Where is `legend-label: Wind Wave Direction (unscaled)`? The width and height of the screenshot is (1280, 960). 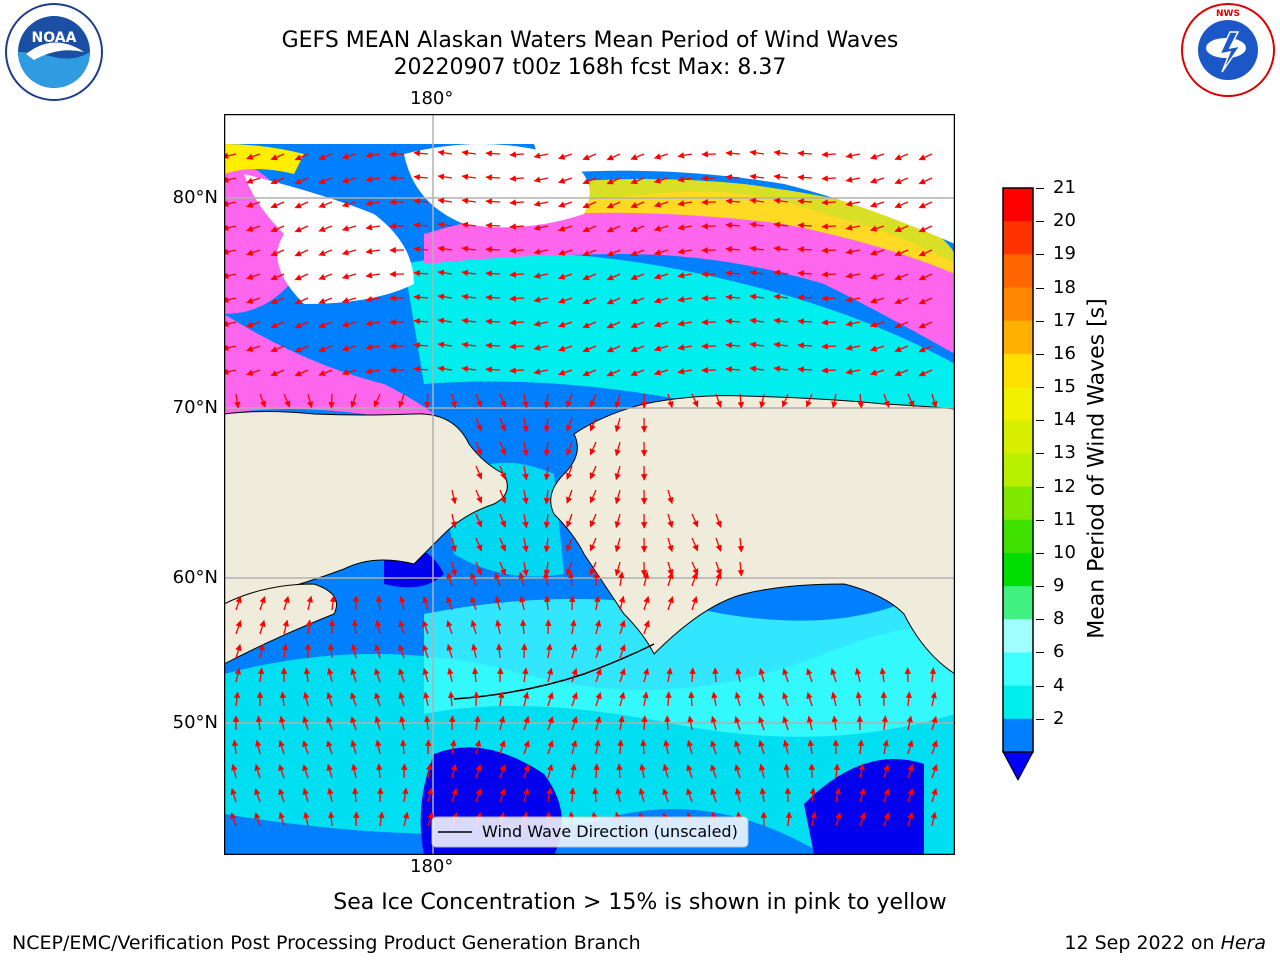
legend-label: Wind Wave Direction (unscaled) is located at coordinates (610, 831).